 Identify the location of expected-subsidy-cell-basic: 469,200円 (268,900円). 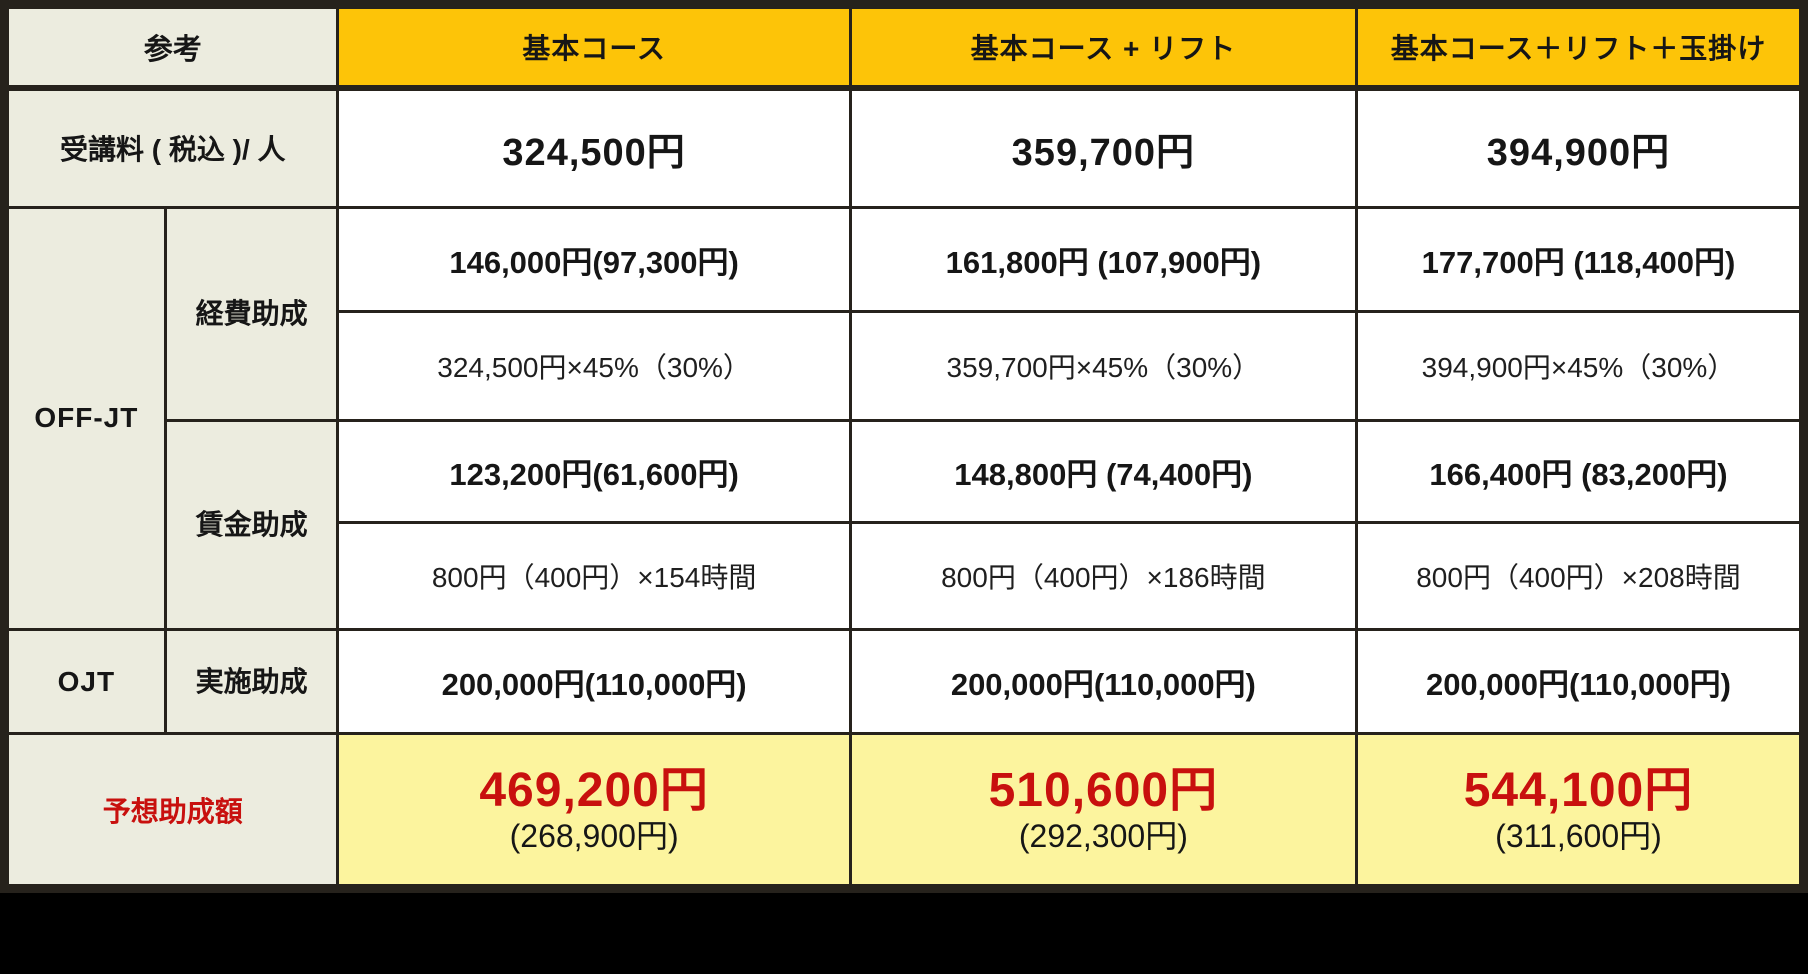
(594, 811).